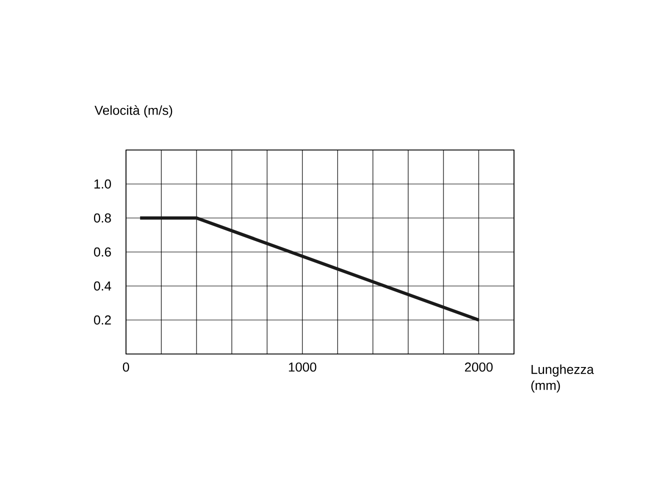  I want to click on y-tick-label: 0.6, so click(102, 252).